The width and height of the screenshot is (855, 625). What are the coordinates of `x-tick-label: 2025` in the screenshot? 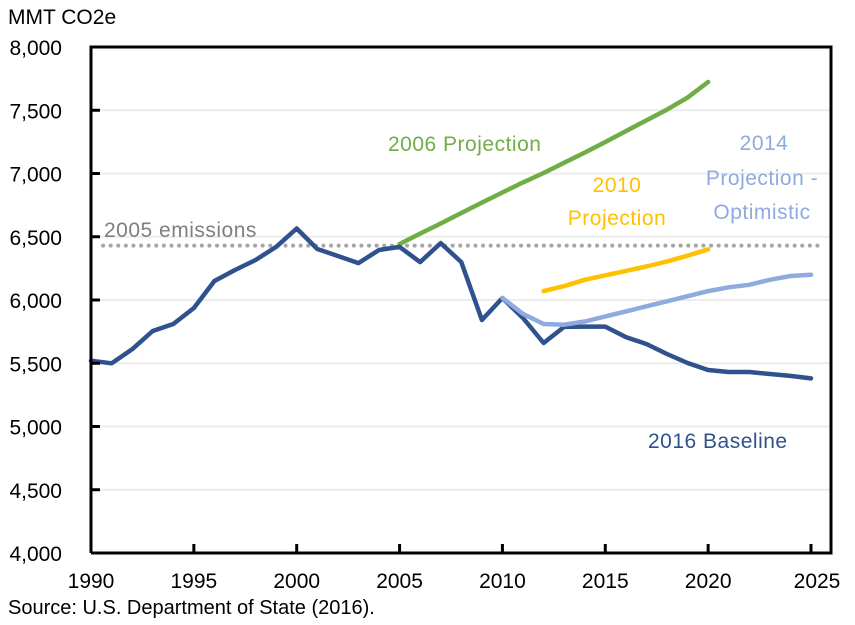 It's located at (817, 581).